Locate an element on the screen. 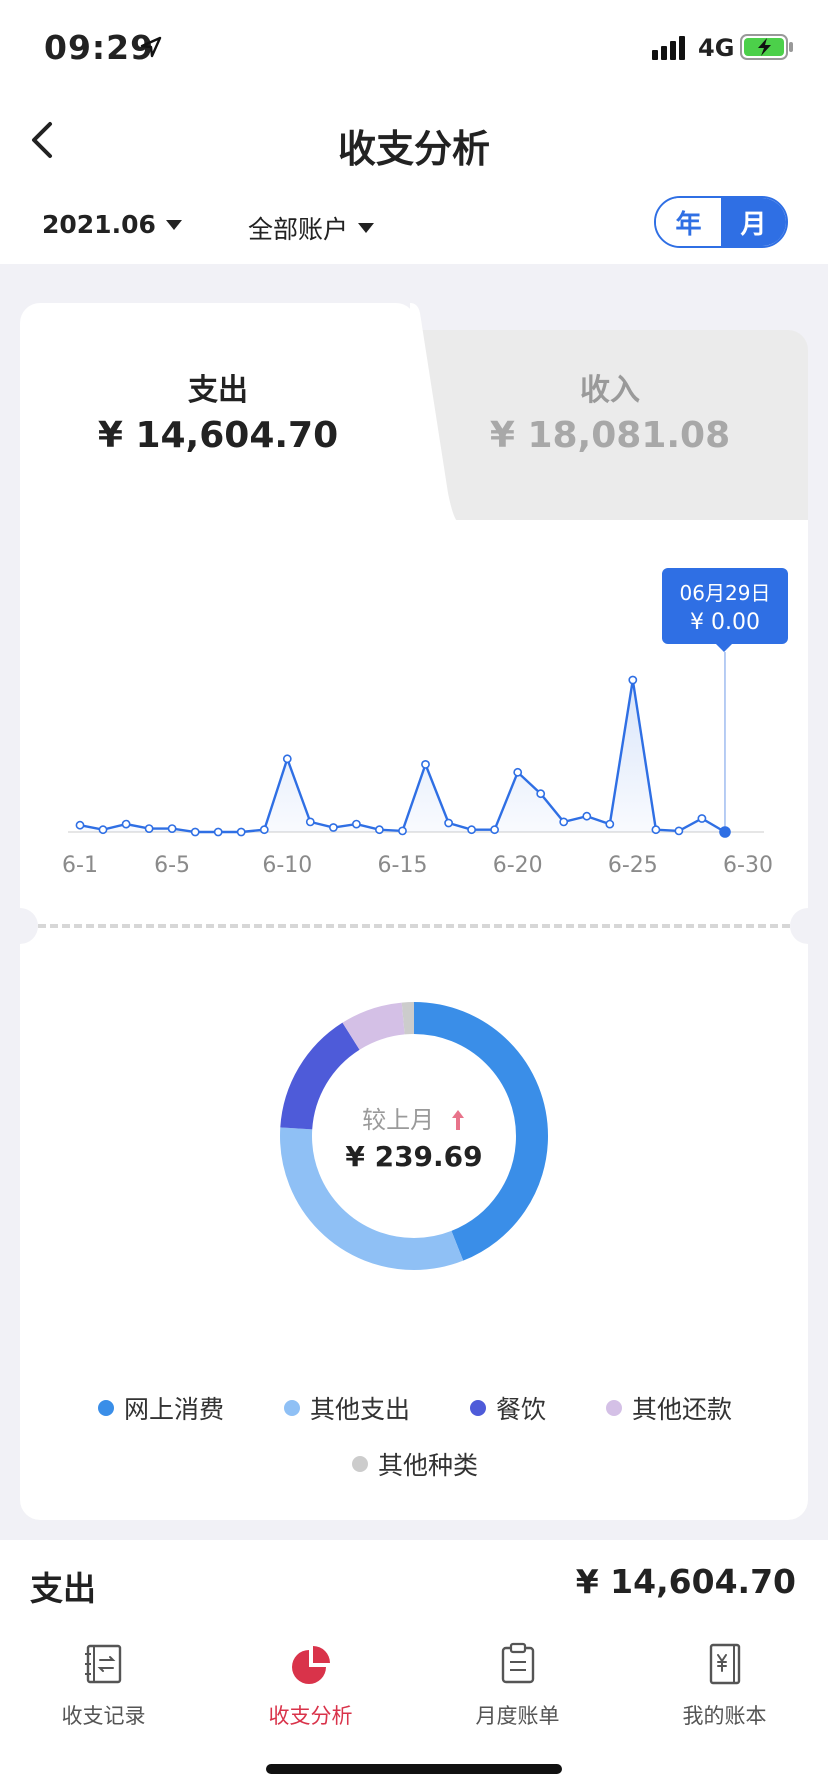 This screenshot has width=828, height=1792. x-tick-label: 6-10 is located at coordinates (287, 865).